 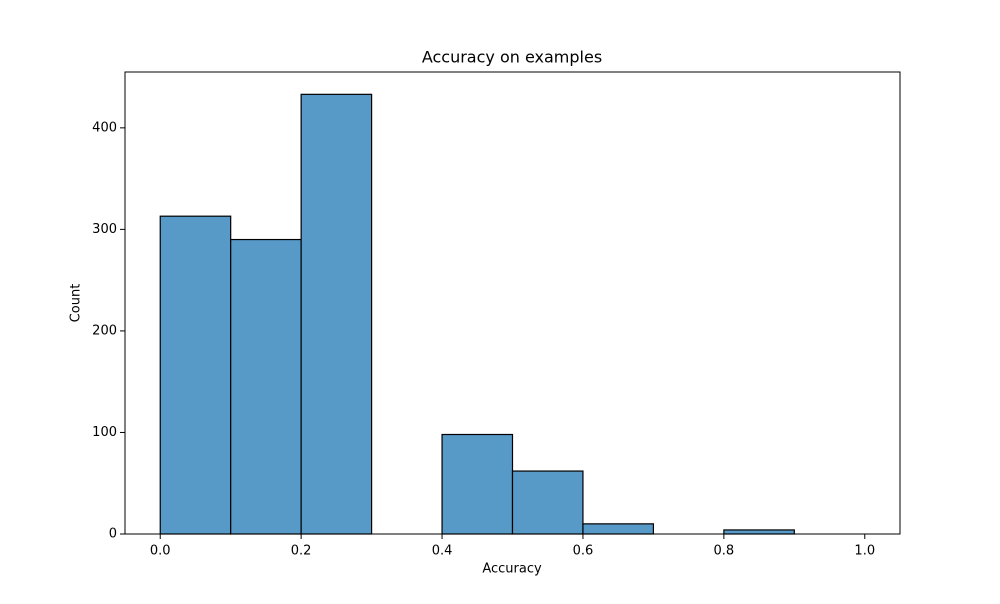 I want to click on x-tick-label: 0.2, so click(x=301, y=551).